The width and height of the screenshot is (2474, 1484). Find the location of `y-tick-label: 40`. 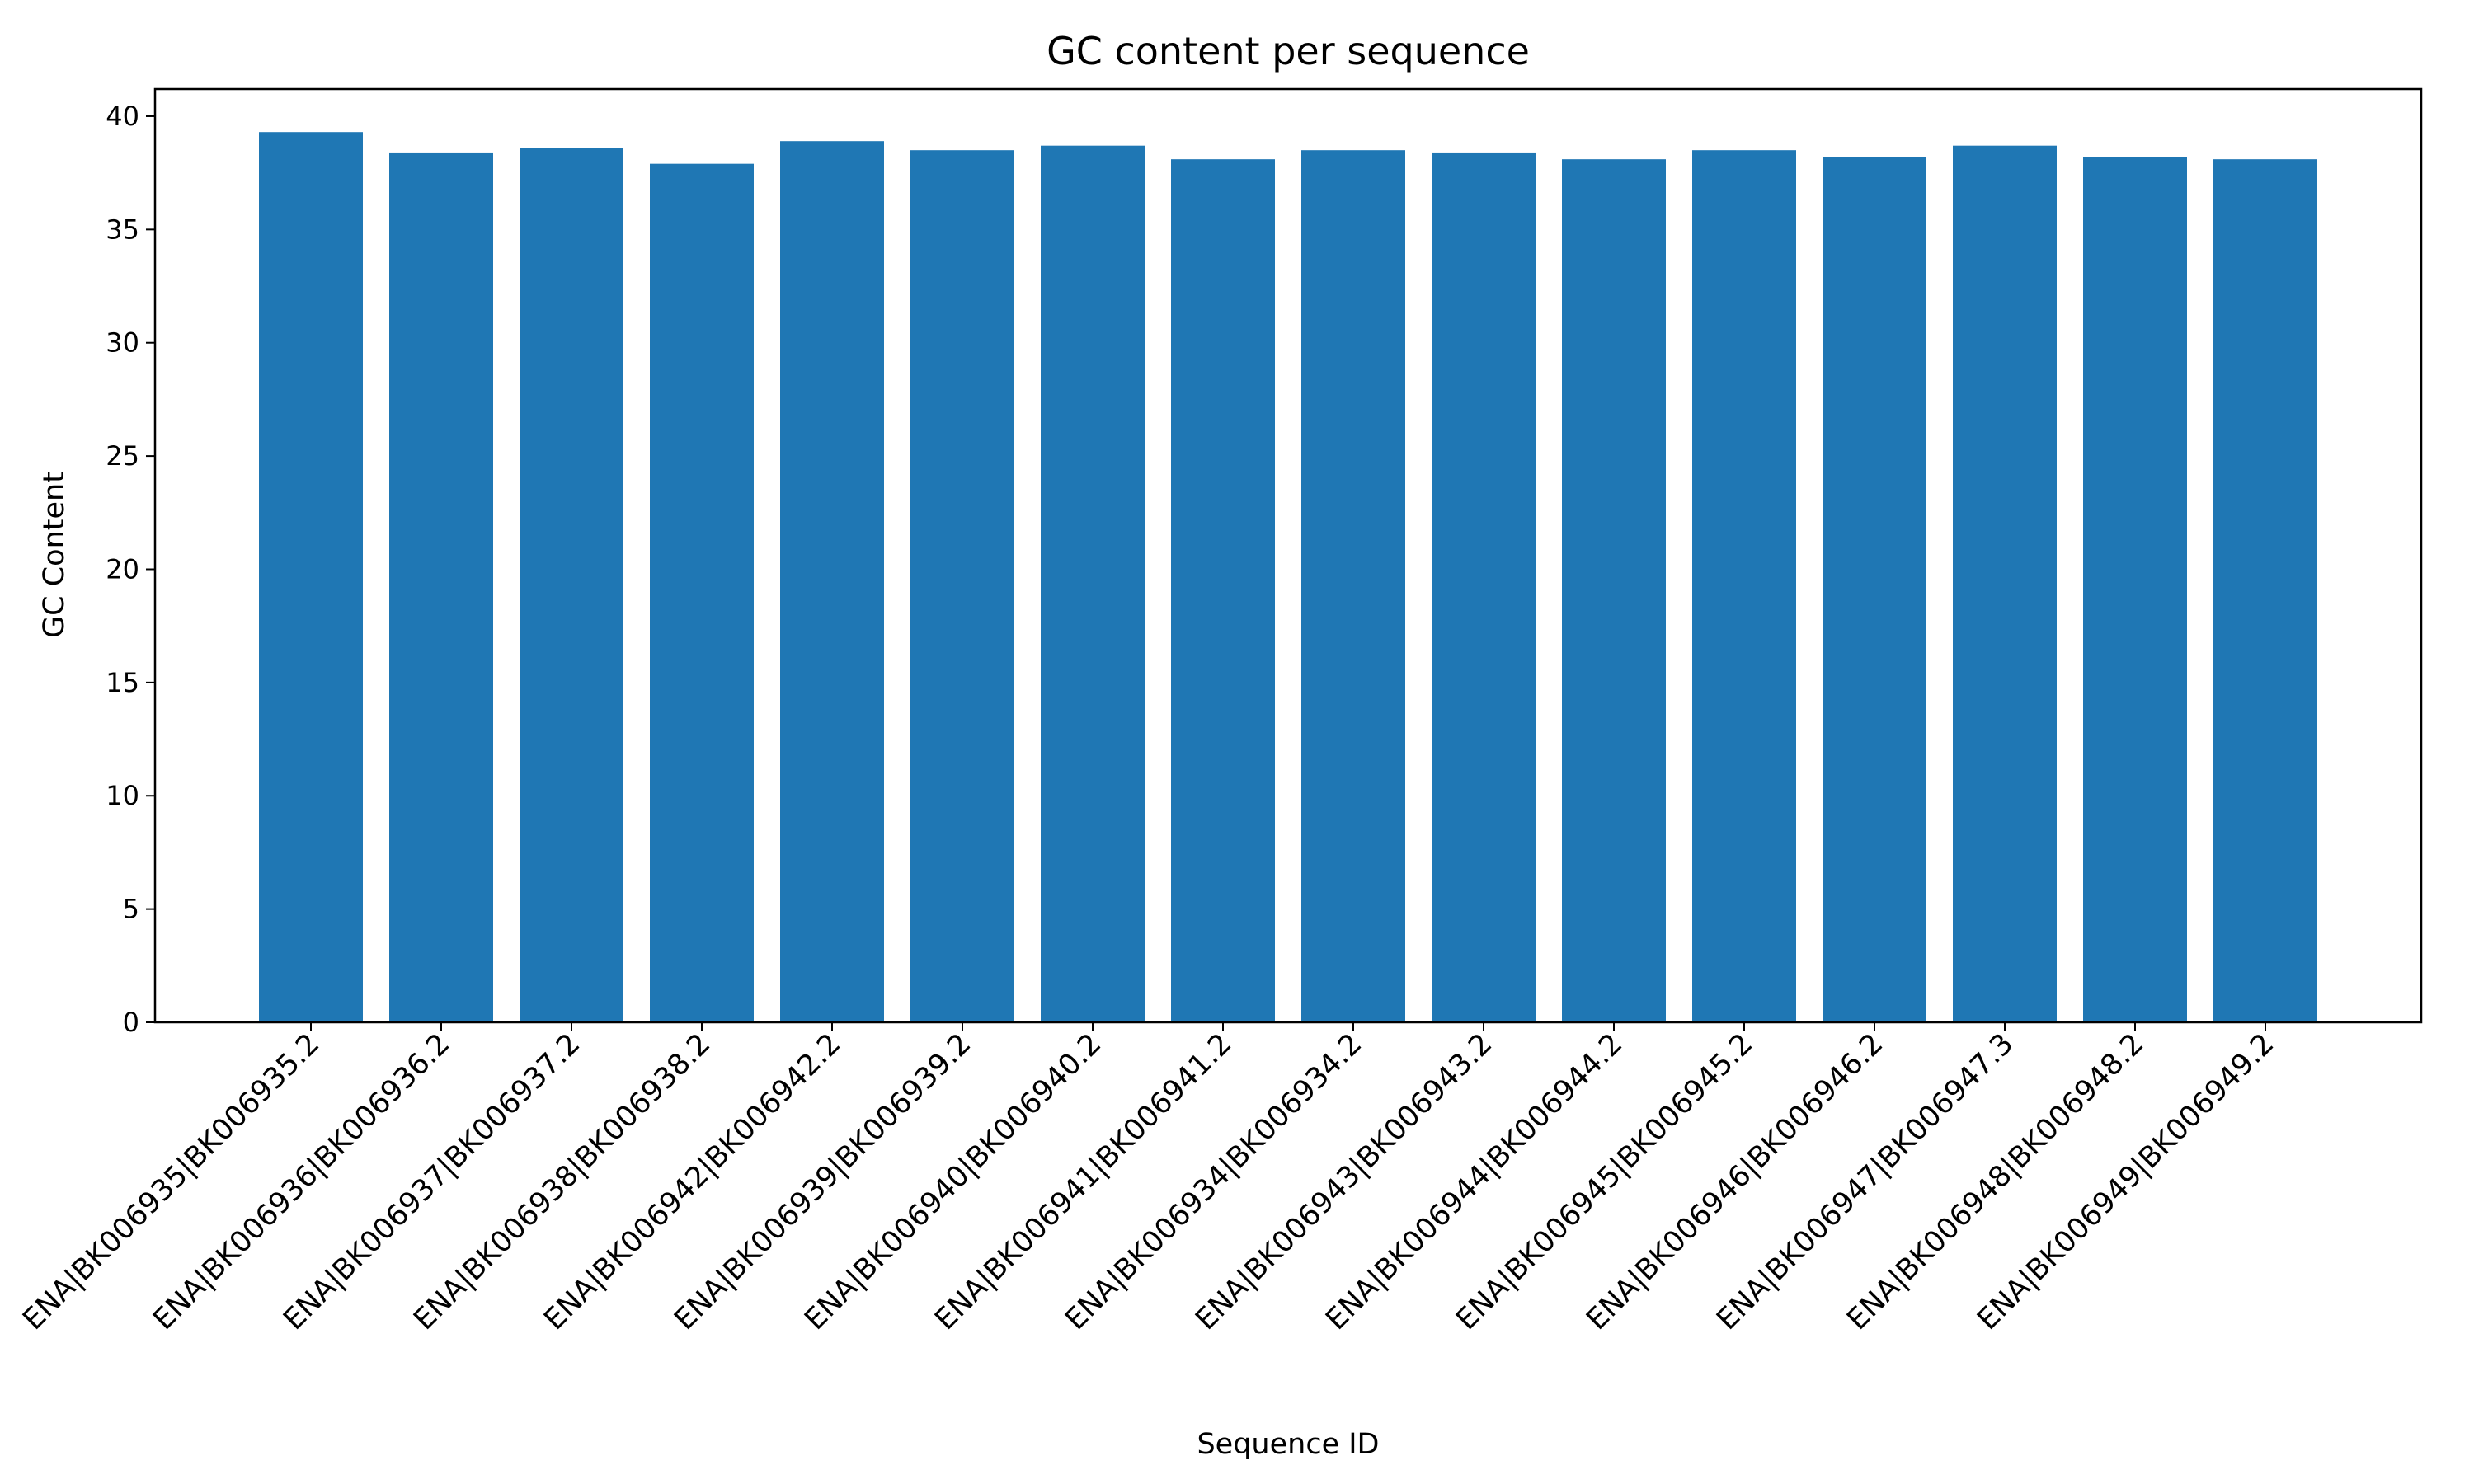

y-tick-label: 40 is located at coordinates (122, 116).